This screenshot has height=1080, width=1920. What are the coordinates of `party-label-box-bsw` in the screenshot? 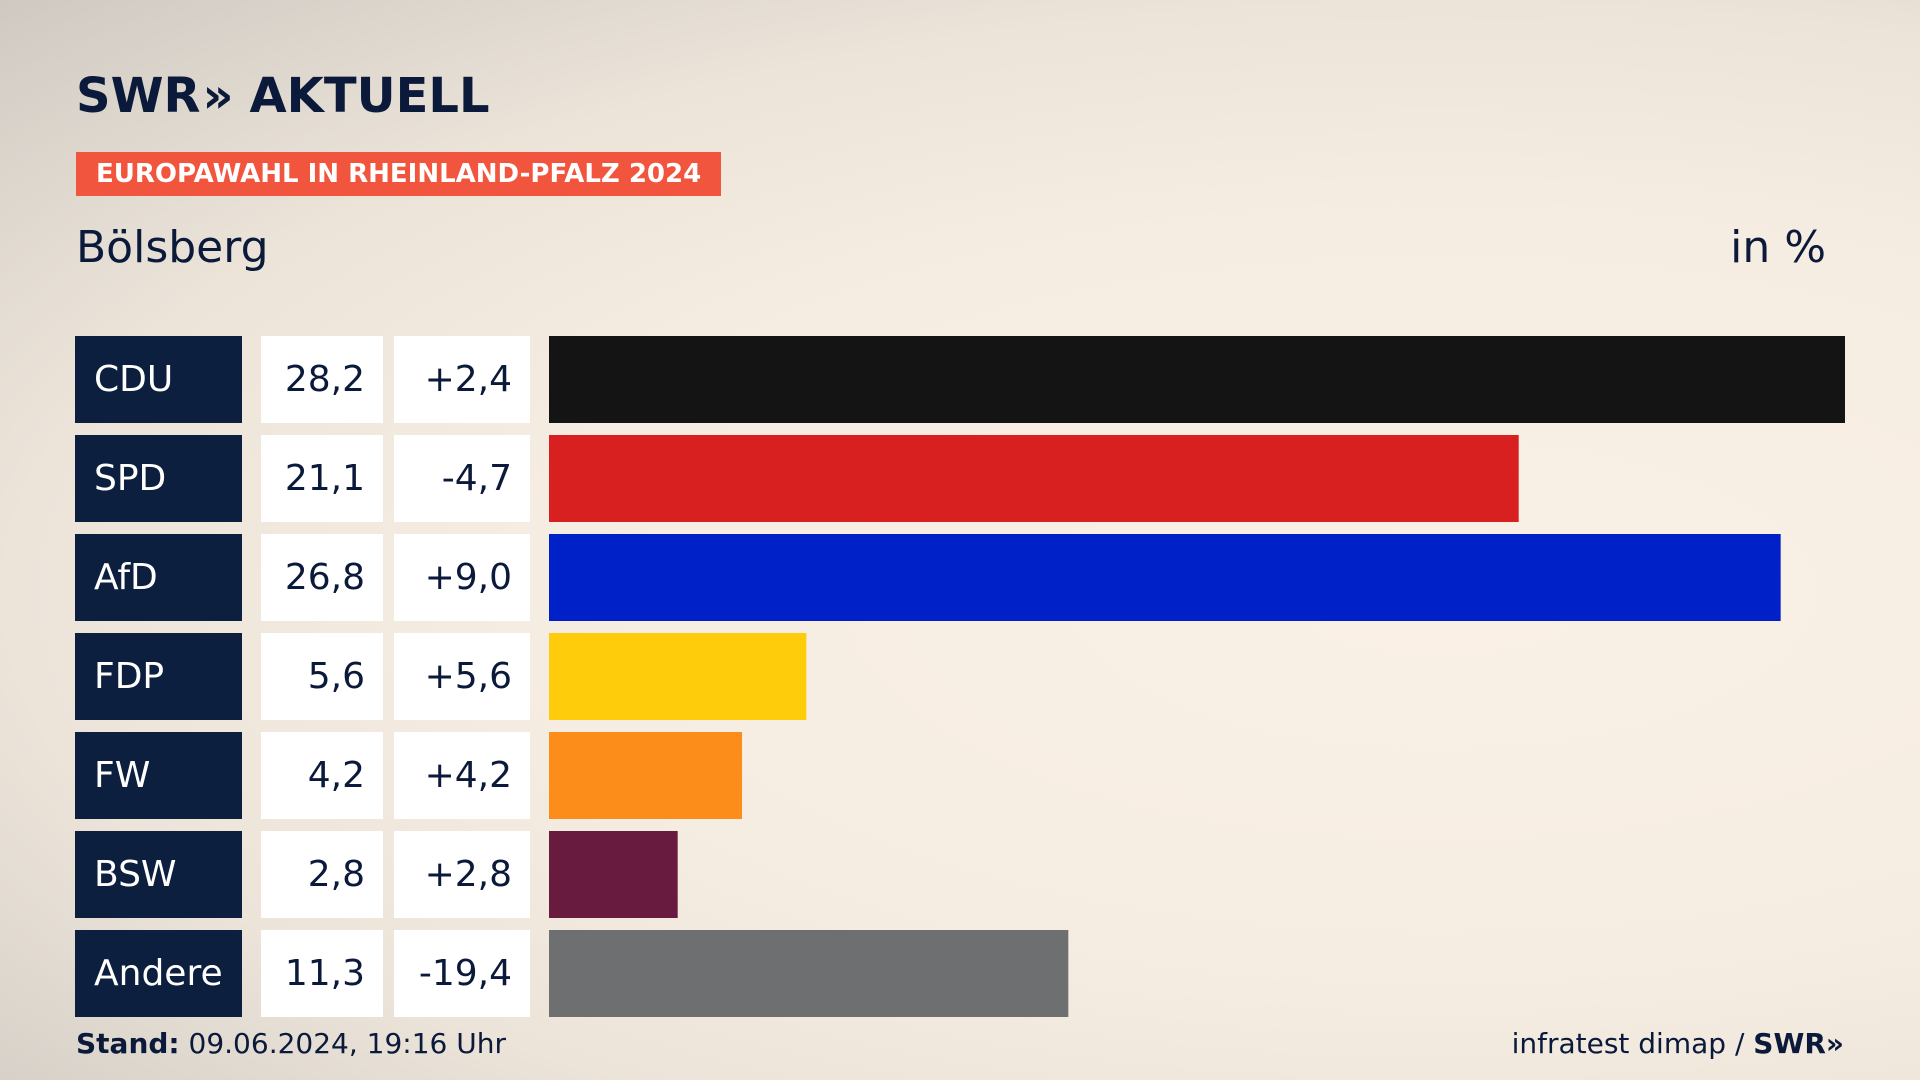 It's located at (158, 874).